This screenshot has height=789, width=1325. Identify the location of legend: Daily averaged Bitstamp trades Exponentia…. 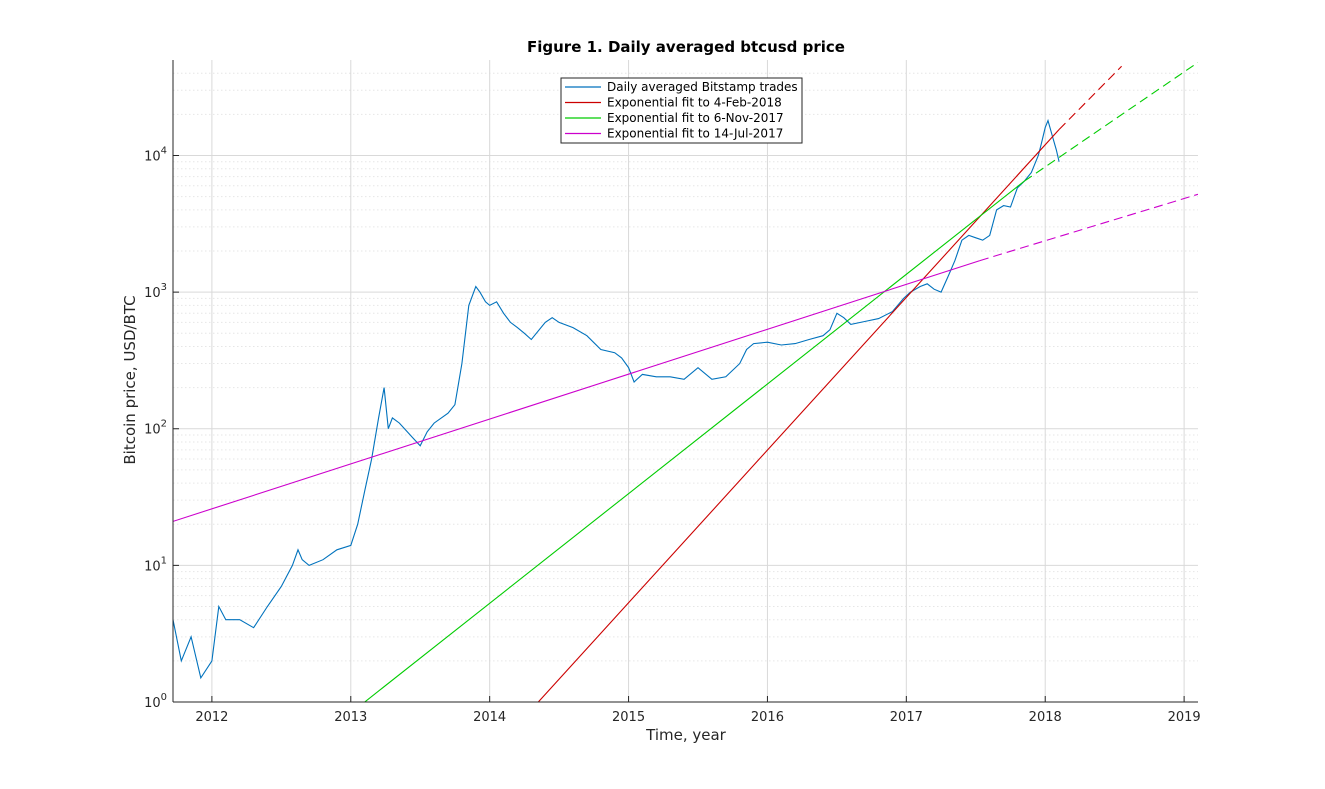
(681, 110).